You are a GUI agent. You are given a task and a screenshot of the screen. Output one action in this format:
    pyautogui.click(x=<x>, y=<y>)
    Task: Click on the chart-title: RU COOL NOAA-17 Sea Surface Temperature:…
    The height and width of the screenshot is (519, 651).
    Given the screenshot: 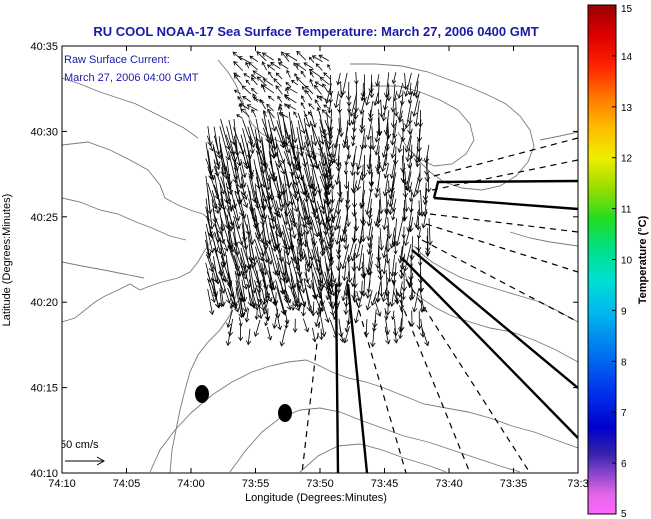 What is the action you would take?
    pyautogui.click(x=315, y=31)
    